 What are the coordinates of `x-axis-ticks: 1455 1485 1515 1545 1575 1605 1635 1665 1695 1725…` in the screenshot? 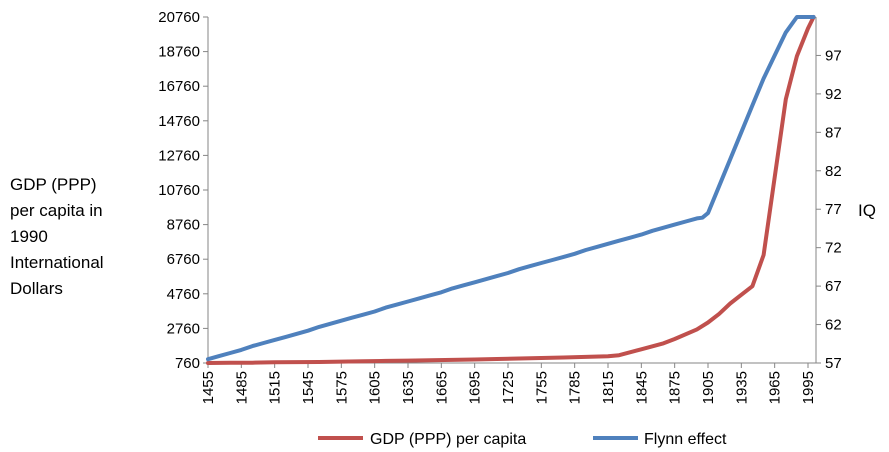 It's located at (508, 383).